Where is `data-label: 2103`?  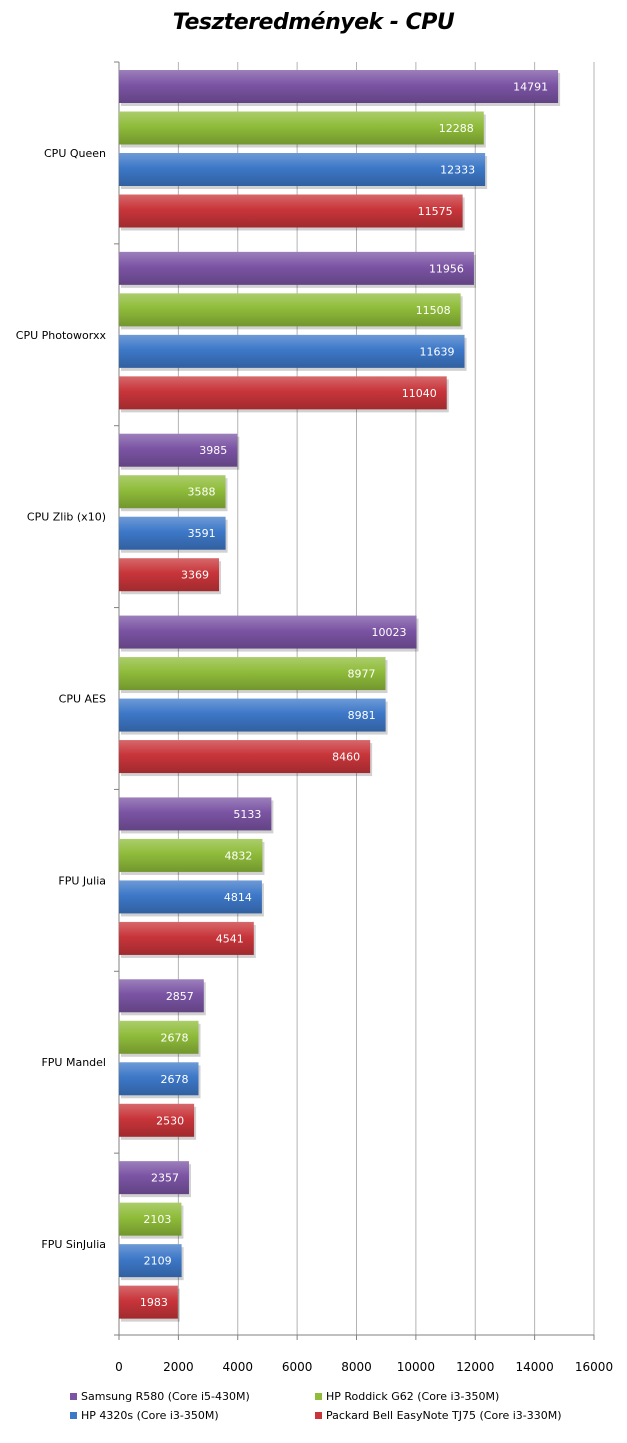 data-label: 2103 is located at coordinates (157, 1219).